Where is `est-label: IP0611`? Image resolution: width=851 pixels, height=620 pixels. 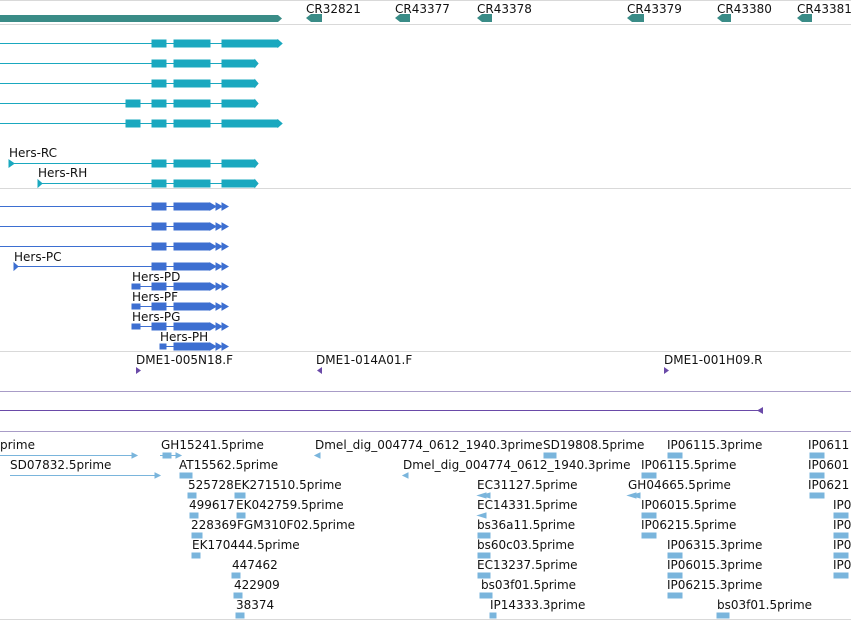 est-label: IP0611 is located at coordinates (829, 445).